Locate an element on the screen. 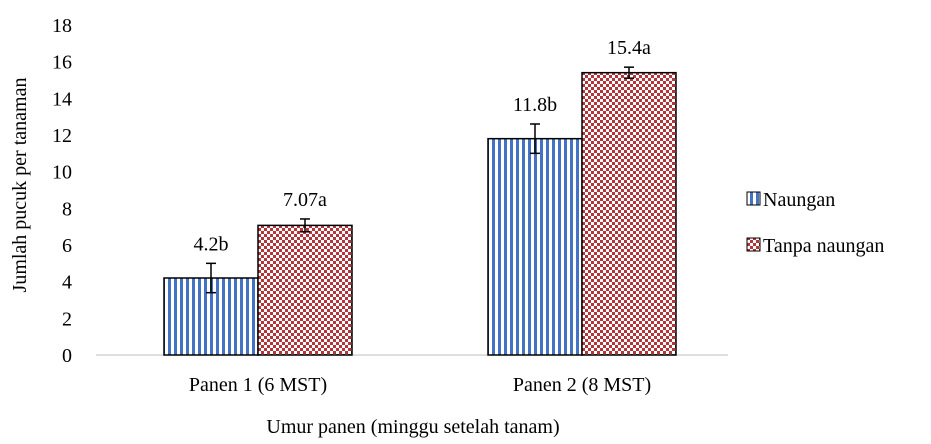  y-tick-label: 8 is located at coordinates (67, 209).